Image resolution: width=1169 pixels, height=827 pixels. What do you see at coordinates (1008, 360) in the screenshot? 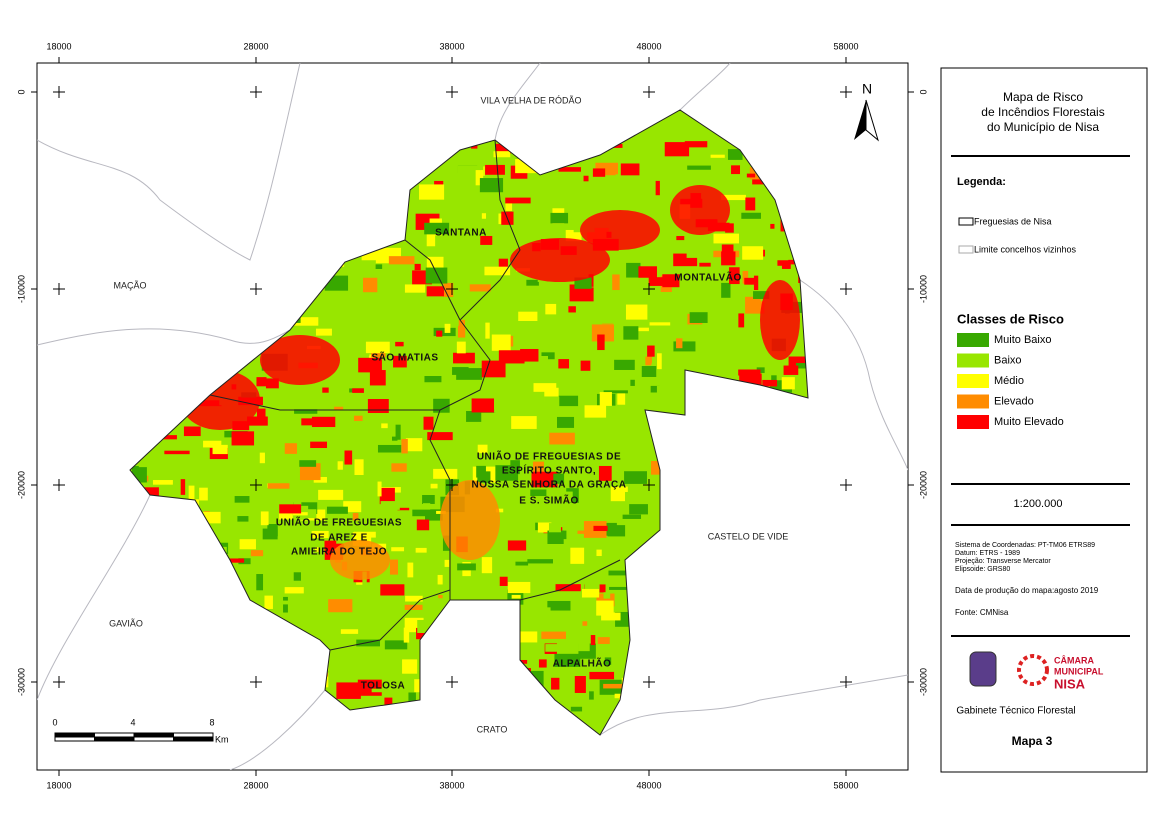
I see `class-label: Baixo` at bounding box center [1008, 360].